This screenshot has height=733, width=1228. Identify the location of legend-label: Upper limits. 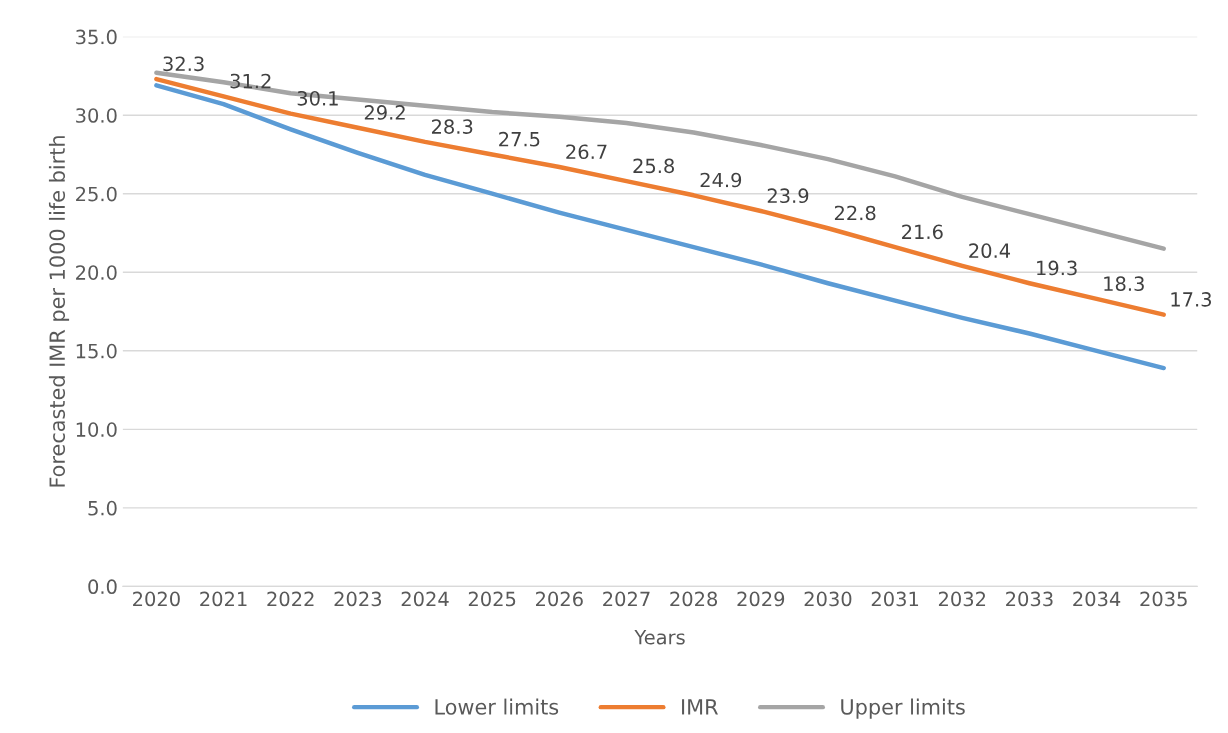
(903, 708).